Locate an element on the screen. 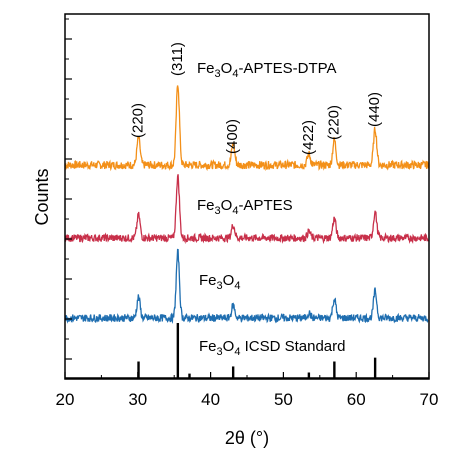 The image size is (474, 450). x-axis-title: 2θ (°) is located at coordinates (247, 438).